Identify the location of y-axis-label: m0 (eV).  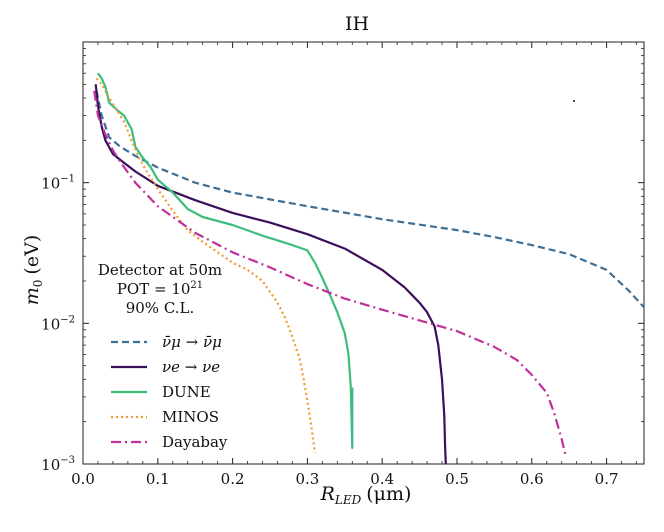
(33, 270).